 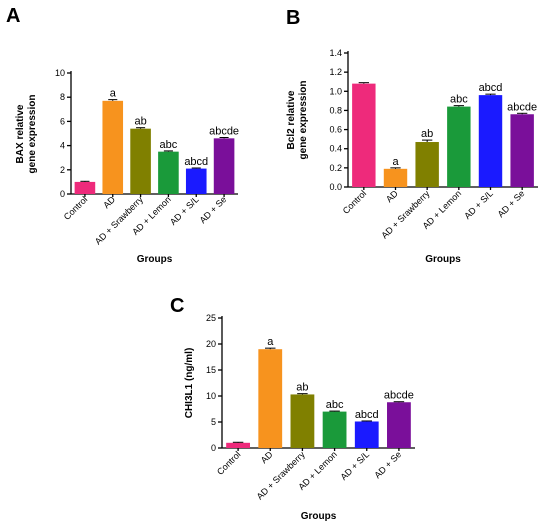 What do you see at coordinates (335, 130) in the screenshot?
I see `y-tick-label: 0.6` at bounding box center [335, 130].